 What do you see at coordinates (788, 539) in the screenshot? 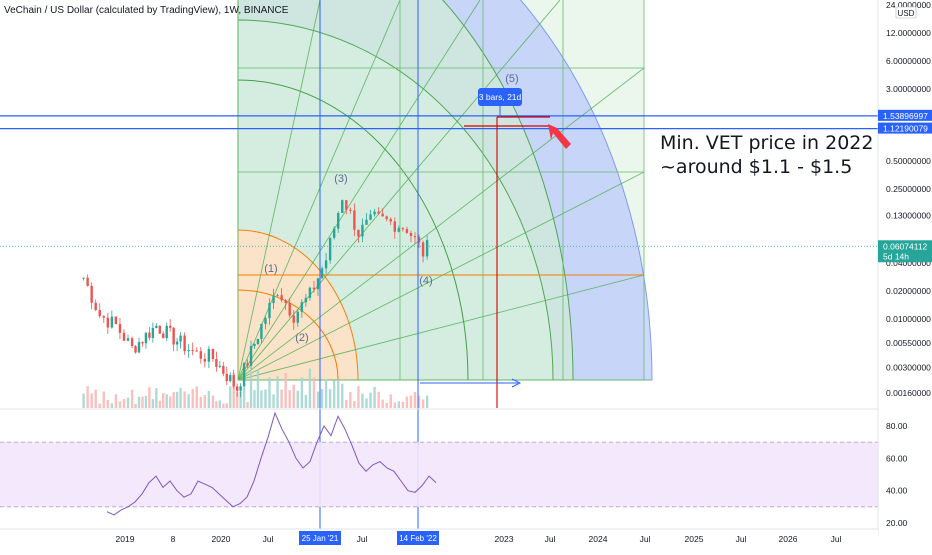
I see `time-axis-tick: 2026` at bounding box center [788, 539].